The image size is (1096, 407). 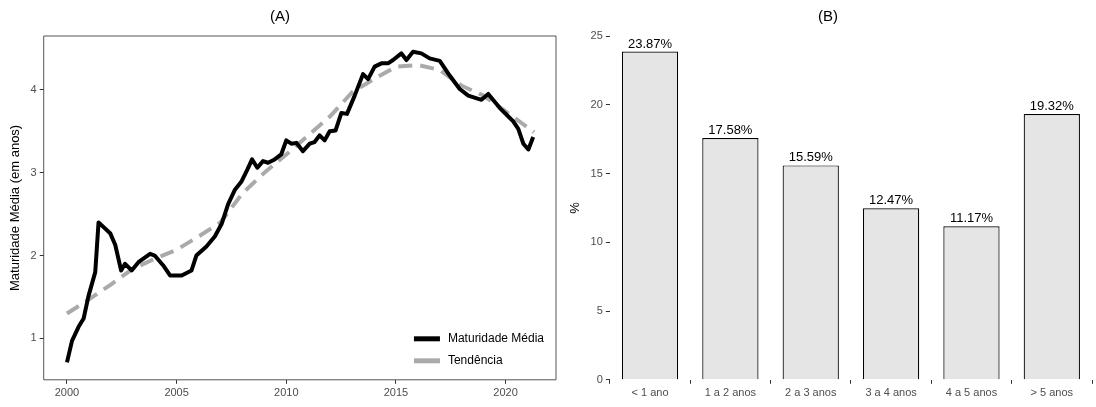 What do you see at coordinates (505, 392) in the screenshot?
I see `x-tick-label: 2020` at bounding box center [505, 392].